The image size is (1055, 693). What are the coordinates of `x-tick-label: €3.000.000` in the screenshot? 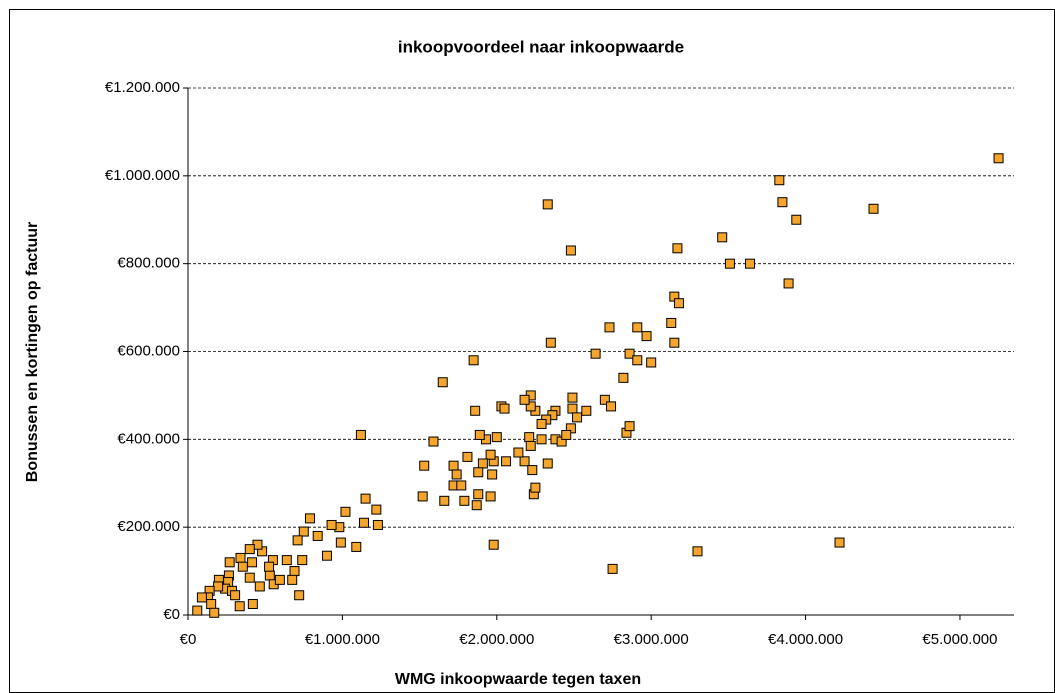 It's located at (651, 639).